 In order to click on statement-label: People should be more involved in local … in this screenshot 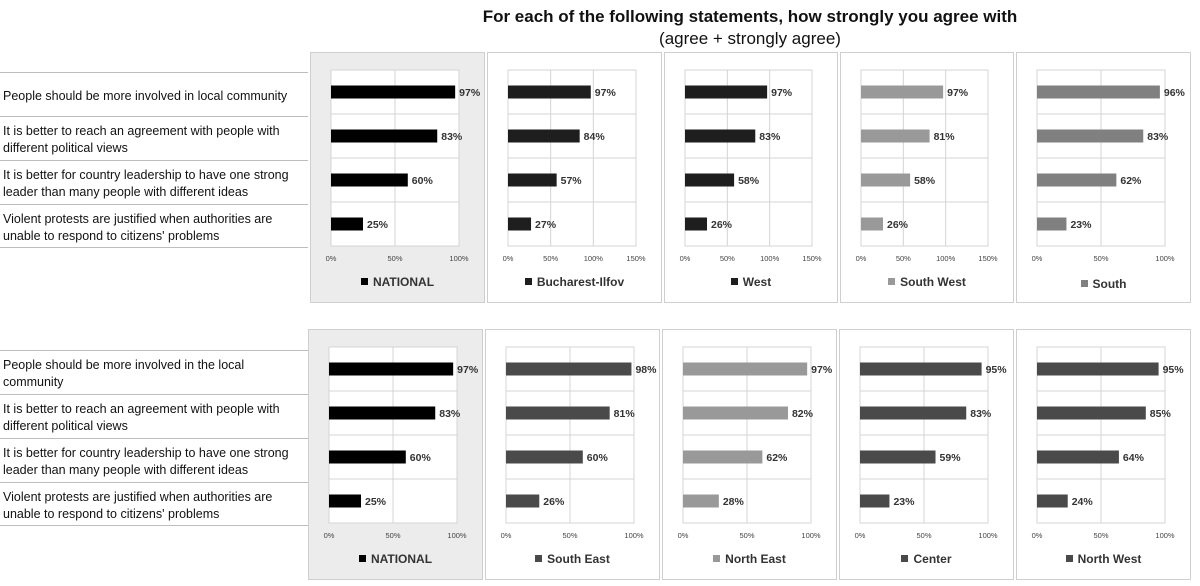, I will do `click(154, 94)`.